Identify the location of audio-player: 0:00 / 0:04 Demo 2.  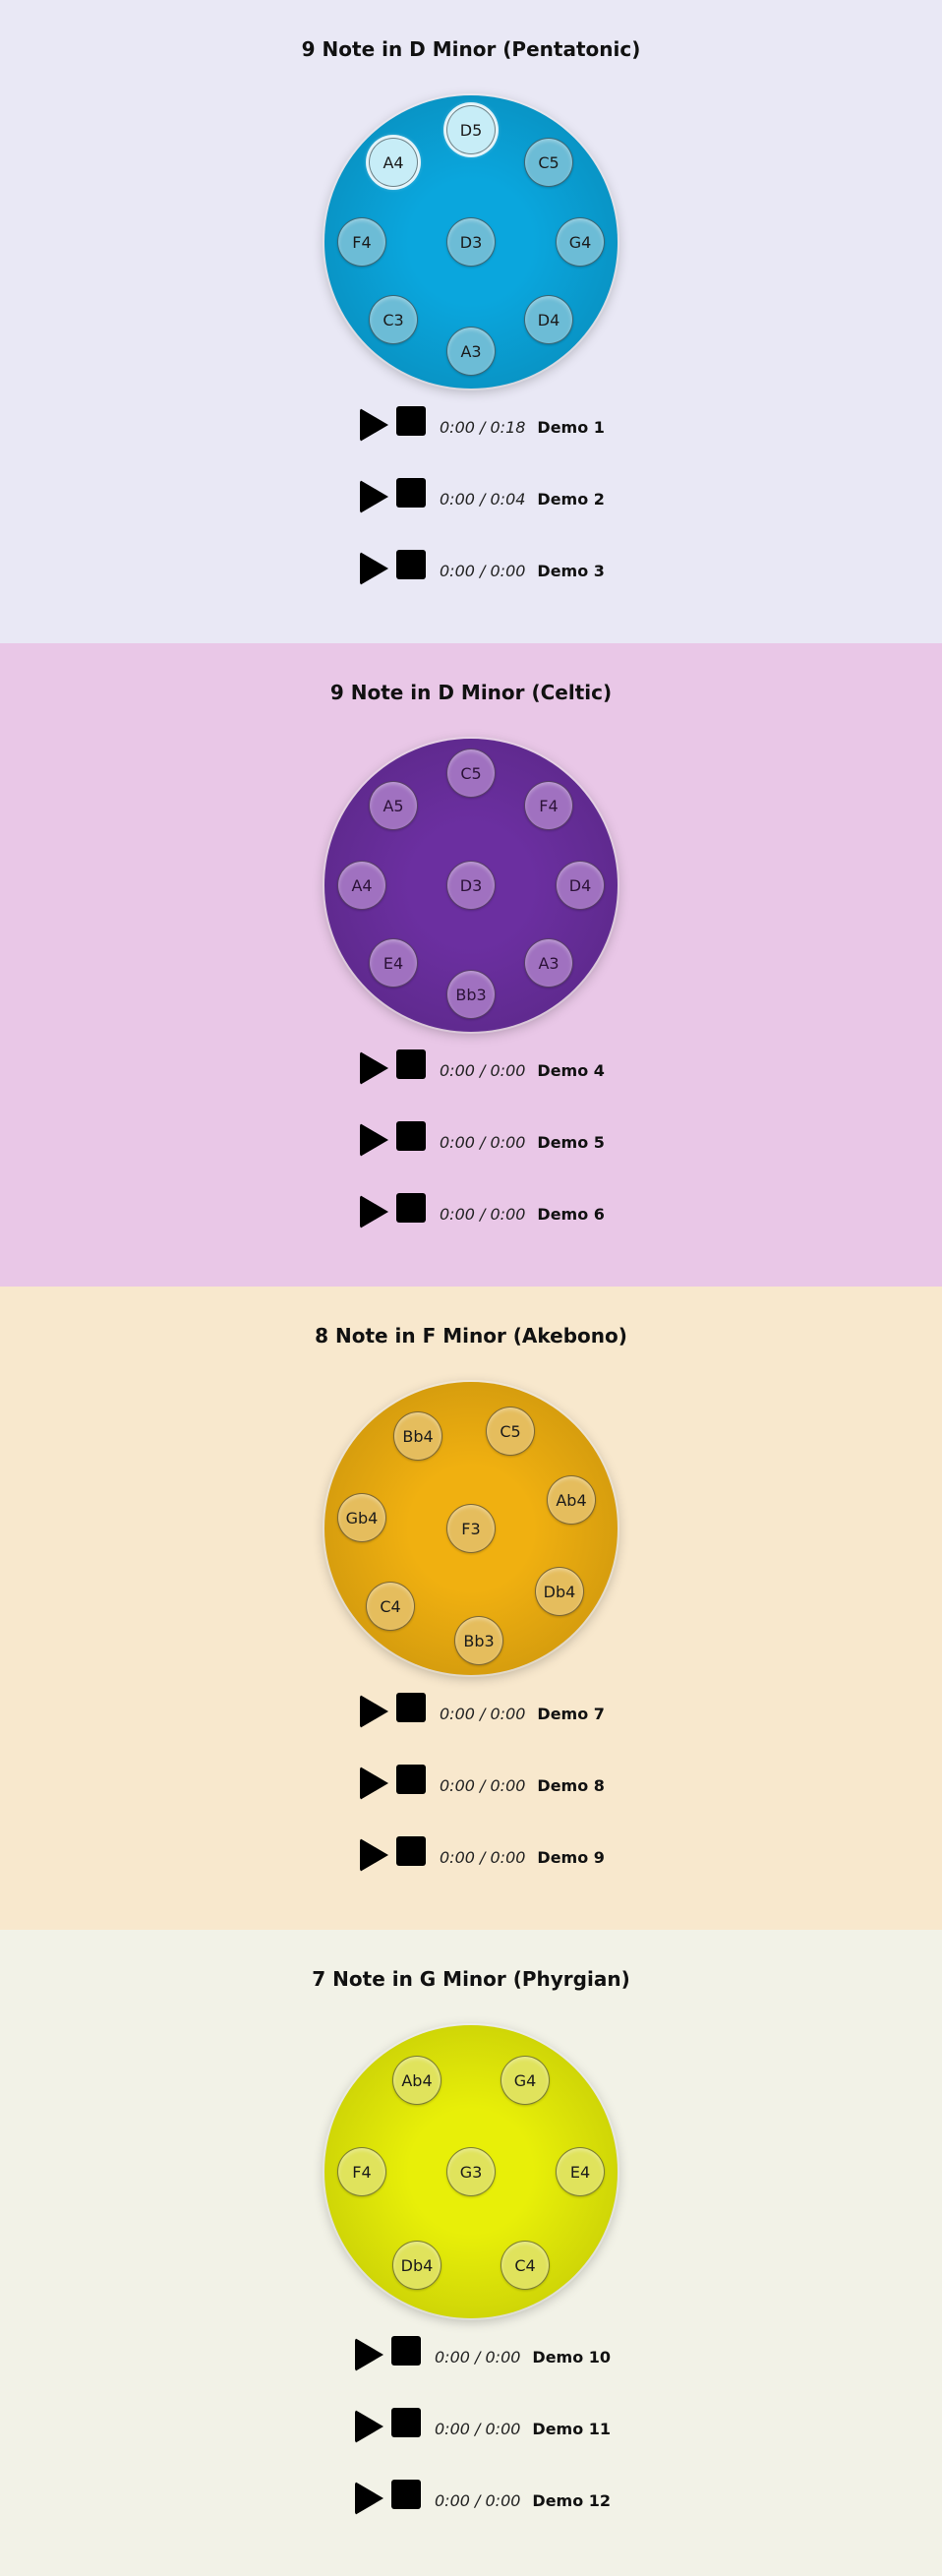
(482, 496).